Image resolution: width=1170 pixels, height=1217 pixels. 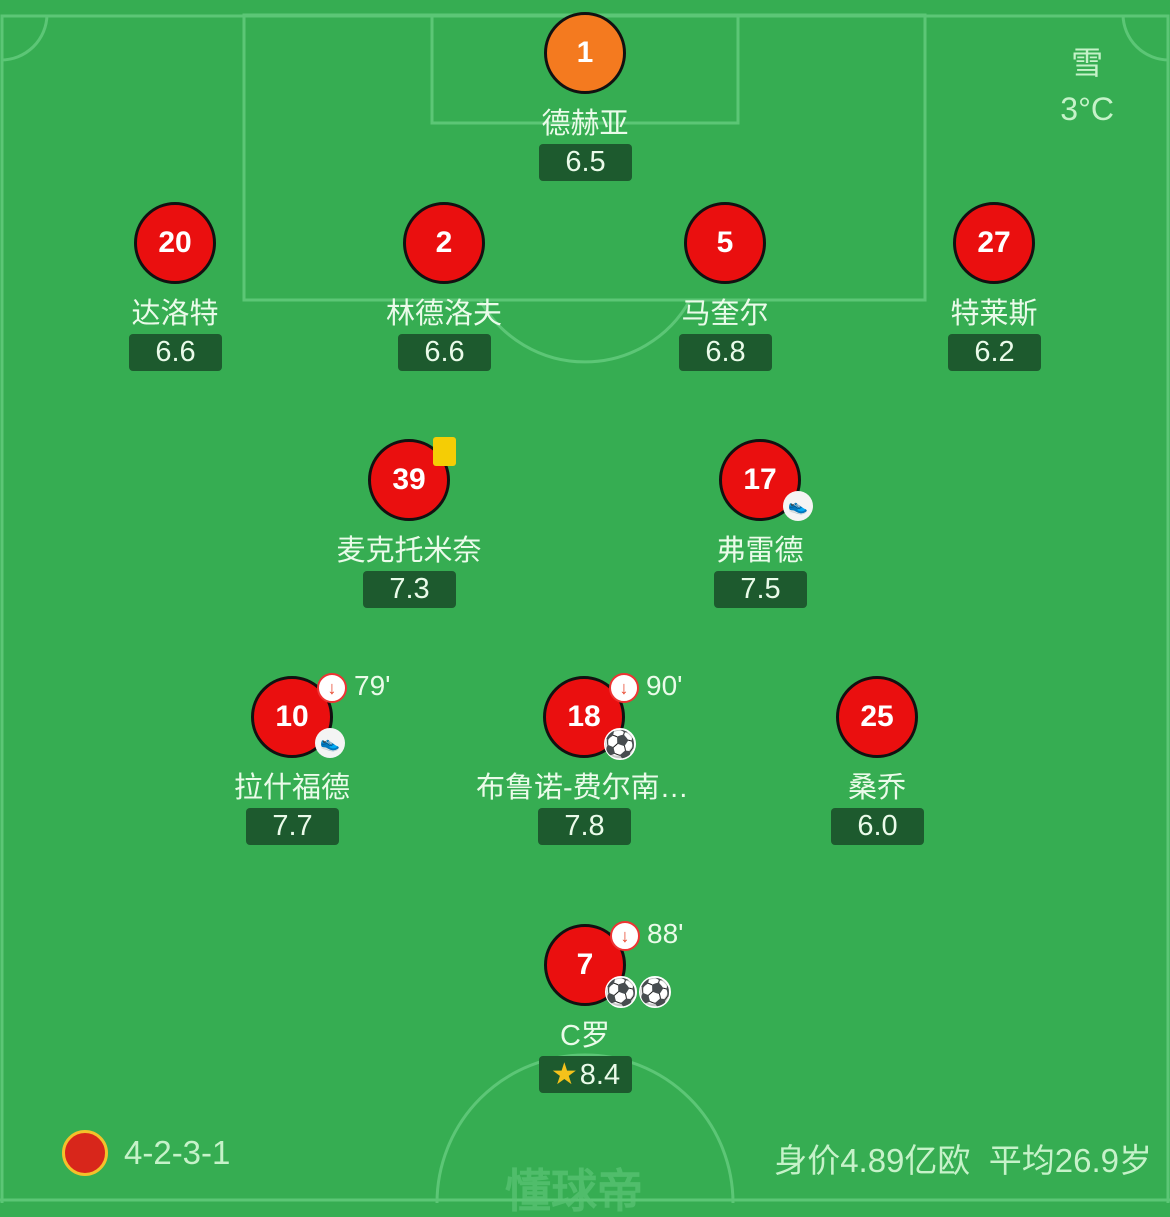 What do you see at coordinates (564, 1074) in the screenshot?
I see `star-icon: ★` at bounding box center [564, 1074].